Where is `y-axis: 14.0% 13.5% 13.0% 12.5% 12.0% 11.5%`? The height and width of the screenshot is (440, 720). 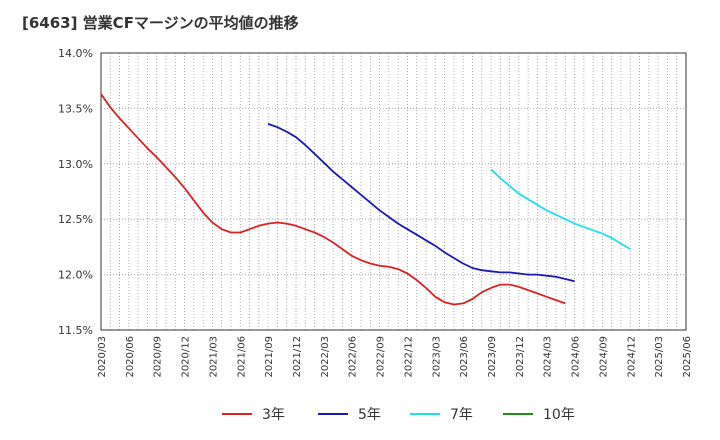 y-axis: 14.0% 13.5% 13.0% 12.5% 12.0% 11.5% is located at coordinates (75, 192).